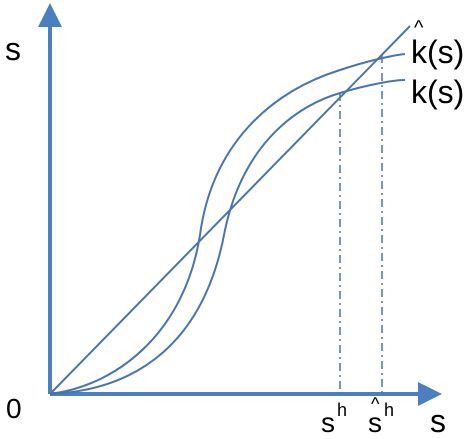 The image size is (464, 439). What do you see at coordinates (328, 422) in the screenshot?
I see `s-h-label-base: s` at bounding box center [328, 422].